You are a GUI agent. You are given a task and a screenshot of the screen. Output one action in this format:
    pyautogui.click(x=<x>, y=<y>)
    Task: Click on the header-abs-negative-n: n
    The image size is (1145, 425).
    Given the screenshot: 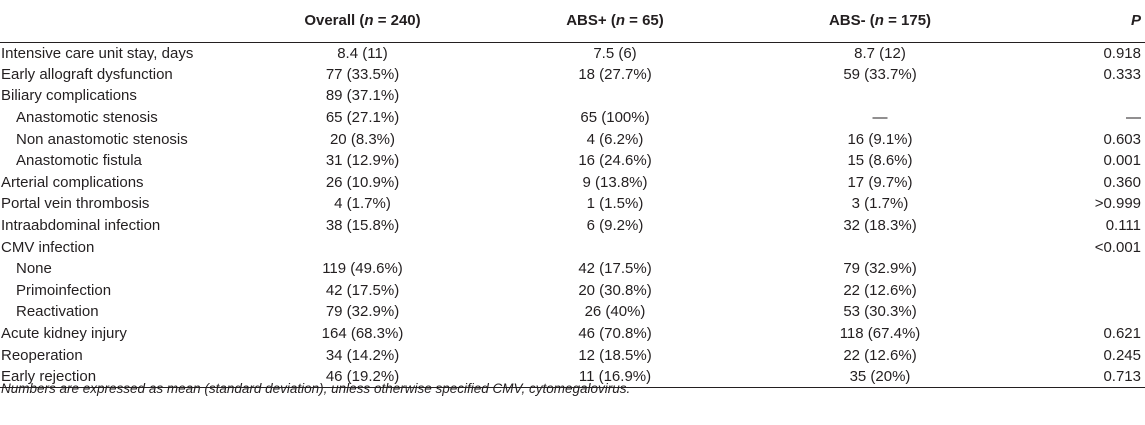 What is the action you would take?
    pyautogui.click(x=879, y=21)
    